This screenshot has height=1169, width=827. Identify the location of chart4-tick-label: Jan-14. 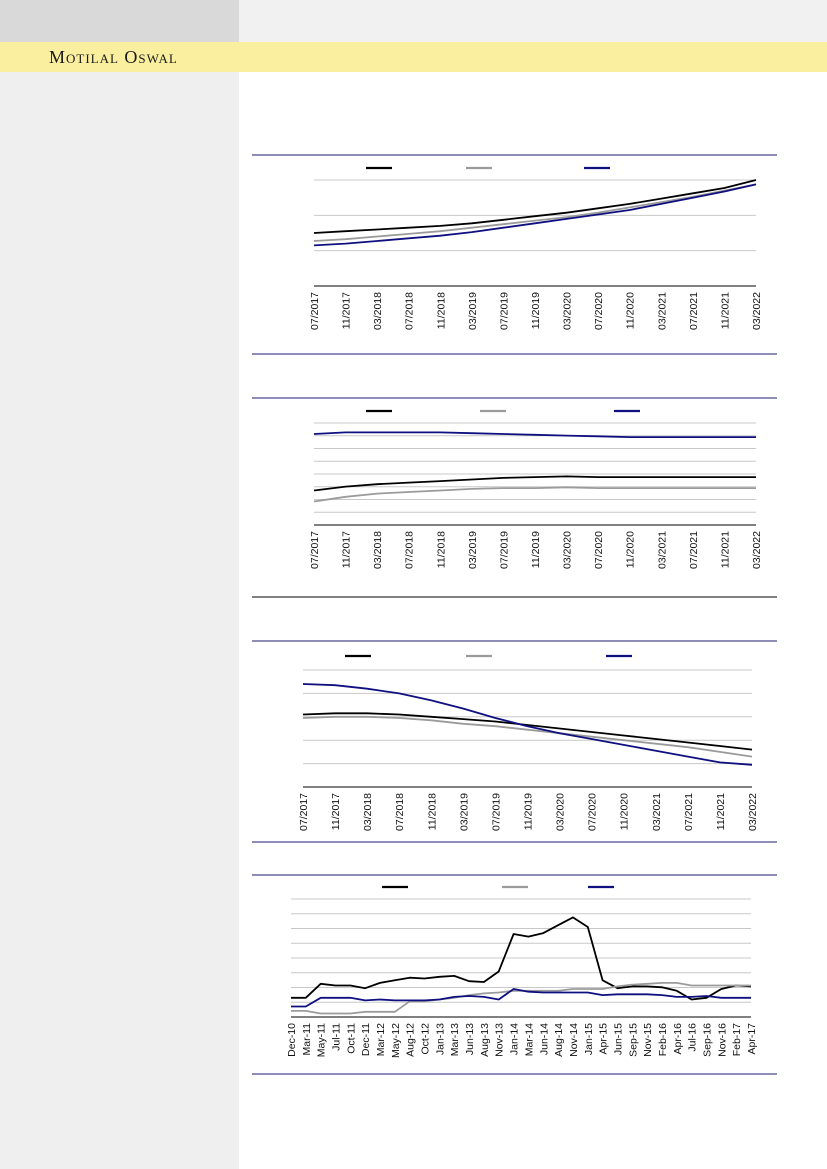
(515, 1039).